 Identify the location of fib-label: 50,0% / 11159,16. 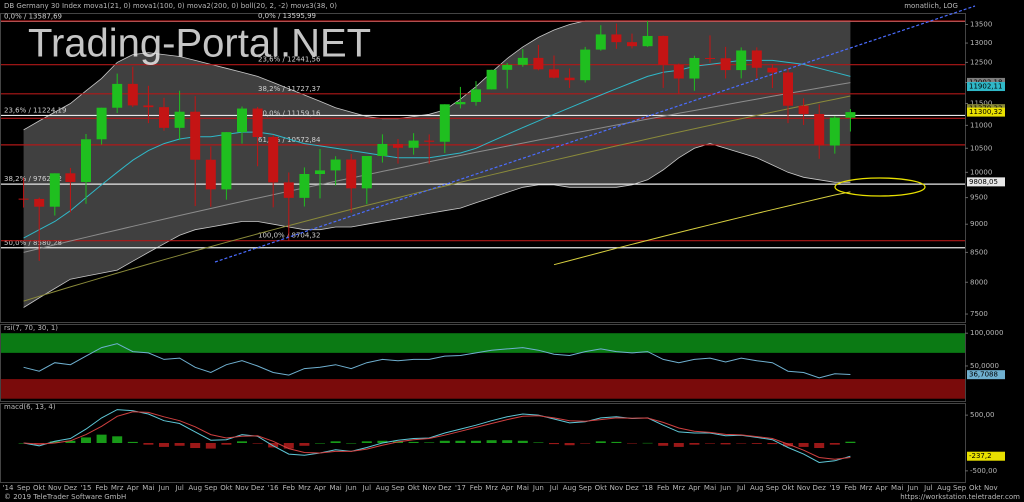
(289, 113).